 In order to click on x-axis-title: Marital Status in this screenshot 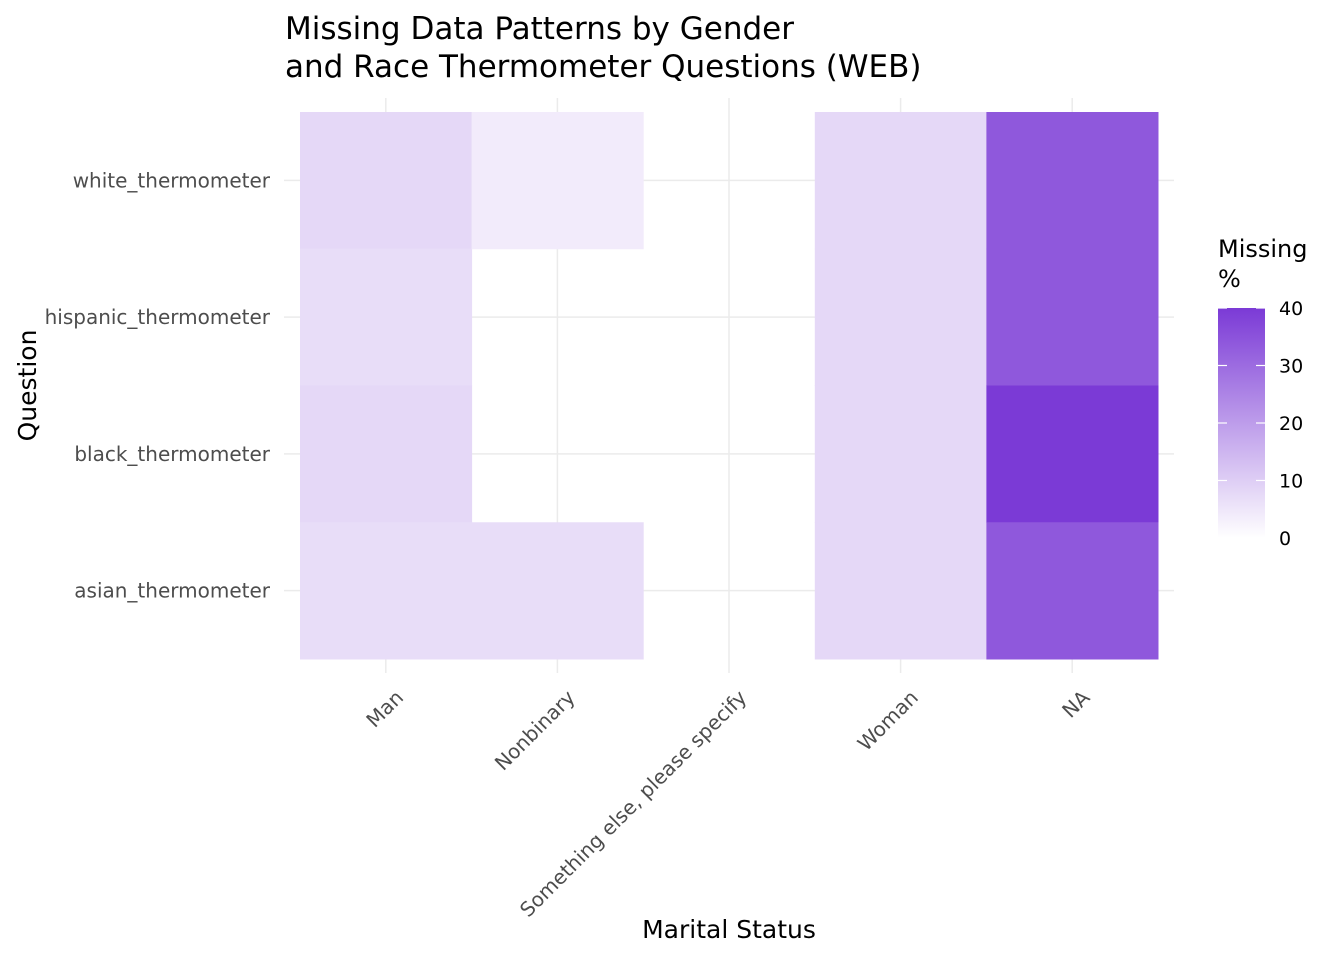, I will do `click(729, 929)`.